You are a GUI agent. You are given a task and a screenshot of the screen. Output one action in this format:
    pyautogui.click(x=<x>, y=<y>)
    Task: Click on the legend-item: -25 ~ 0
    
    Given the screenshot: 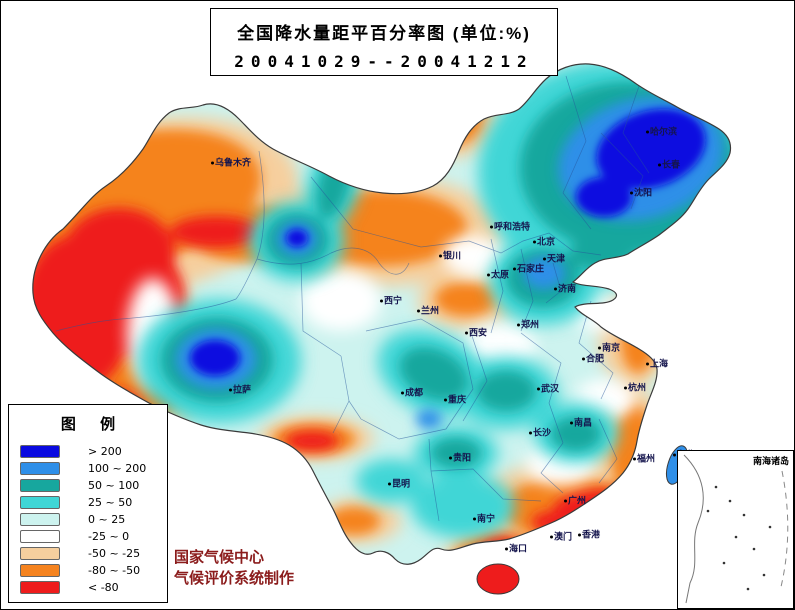 What is the action you would take?
    pyautogui.click(x=88, y=536)
    